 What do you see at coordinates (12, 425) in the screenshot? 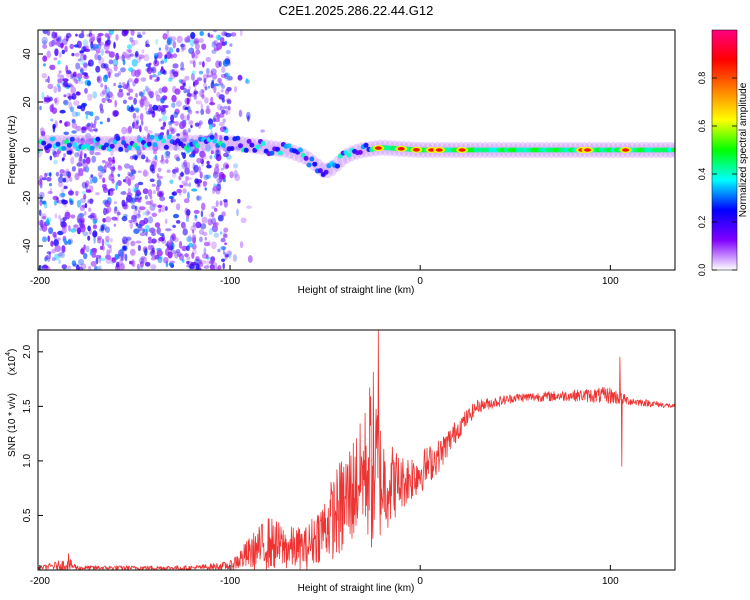
I see `snr-y-axis-label: SNR (10 * v/v)` at bounding box center [12, 425].